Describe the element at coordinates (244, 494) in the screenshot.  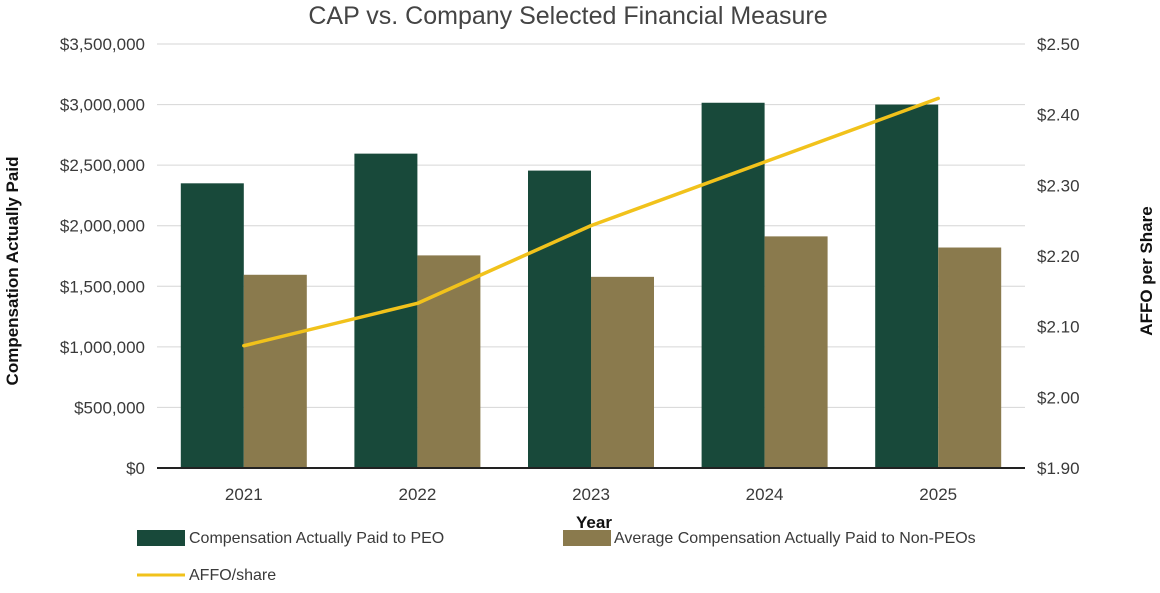
I see `x-tick-label: 2021` at that location.